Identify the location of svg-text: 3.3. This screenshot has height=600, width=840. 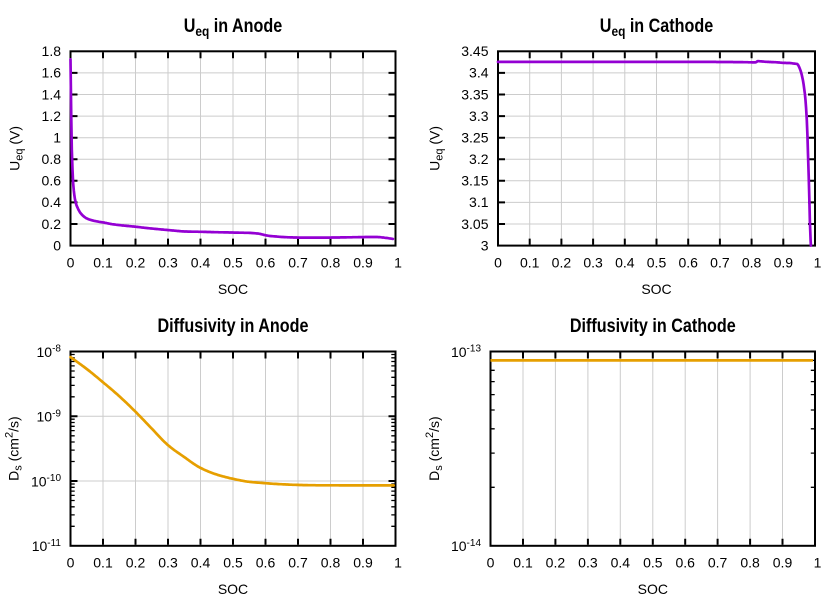
(479, 116).